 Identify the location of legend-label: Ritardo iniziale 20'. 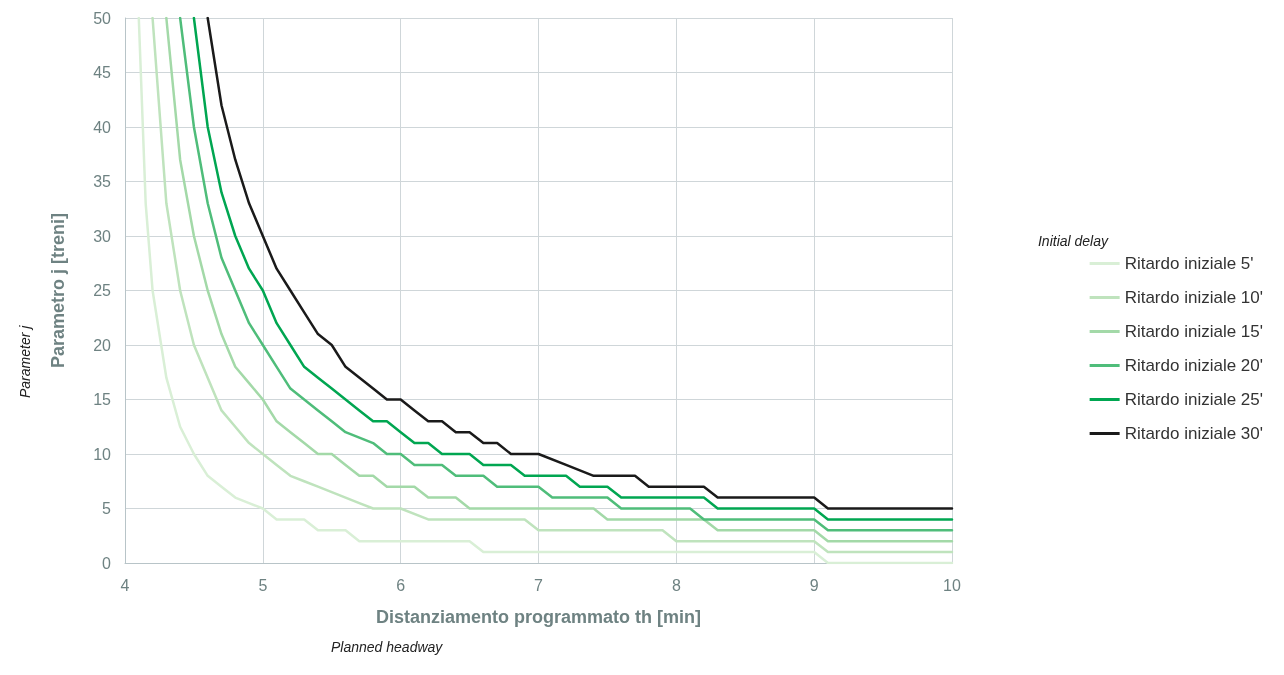
(1193, 365).